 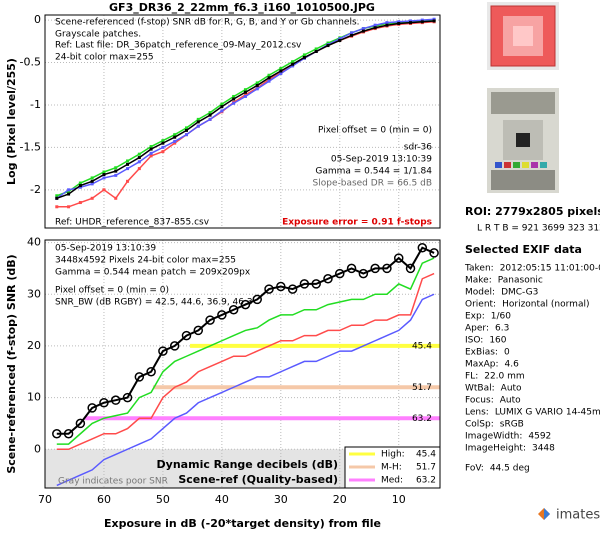 I want to click on imatest-logo: imatest, so click(x=569, y=515).